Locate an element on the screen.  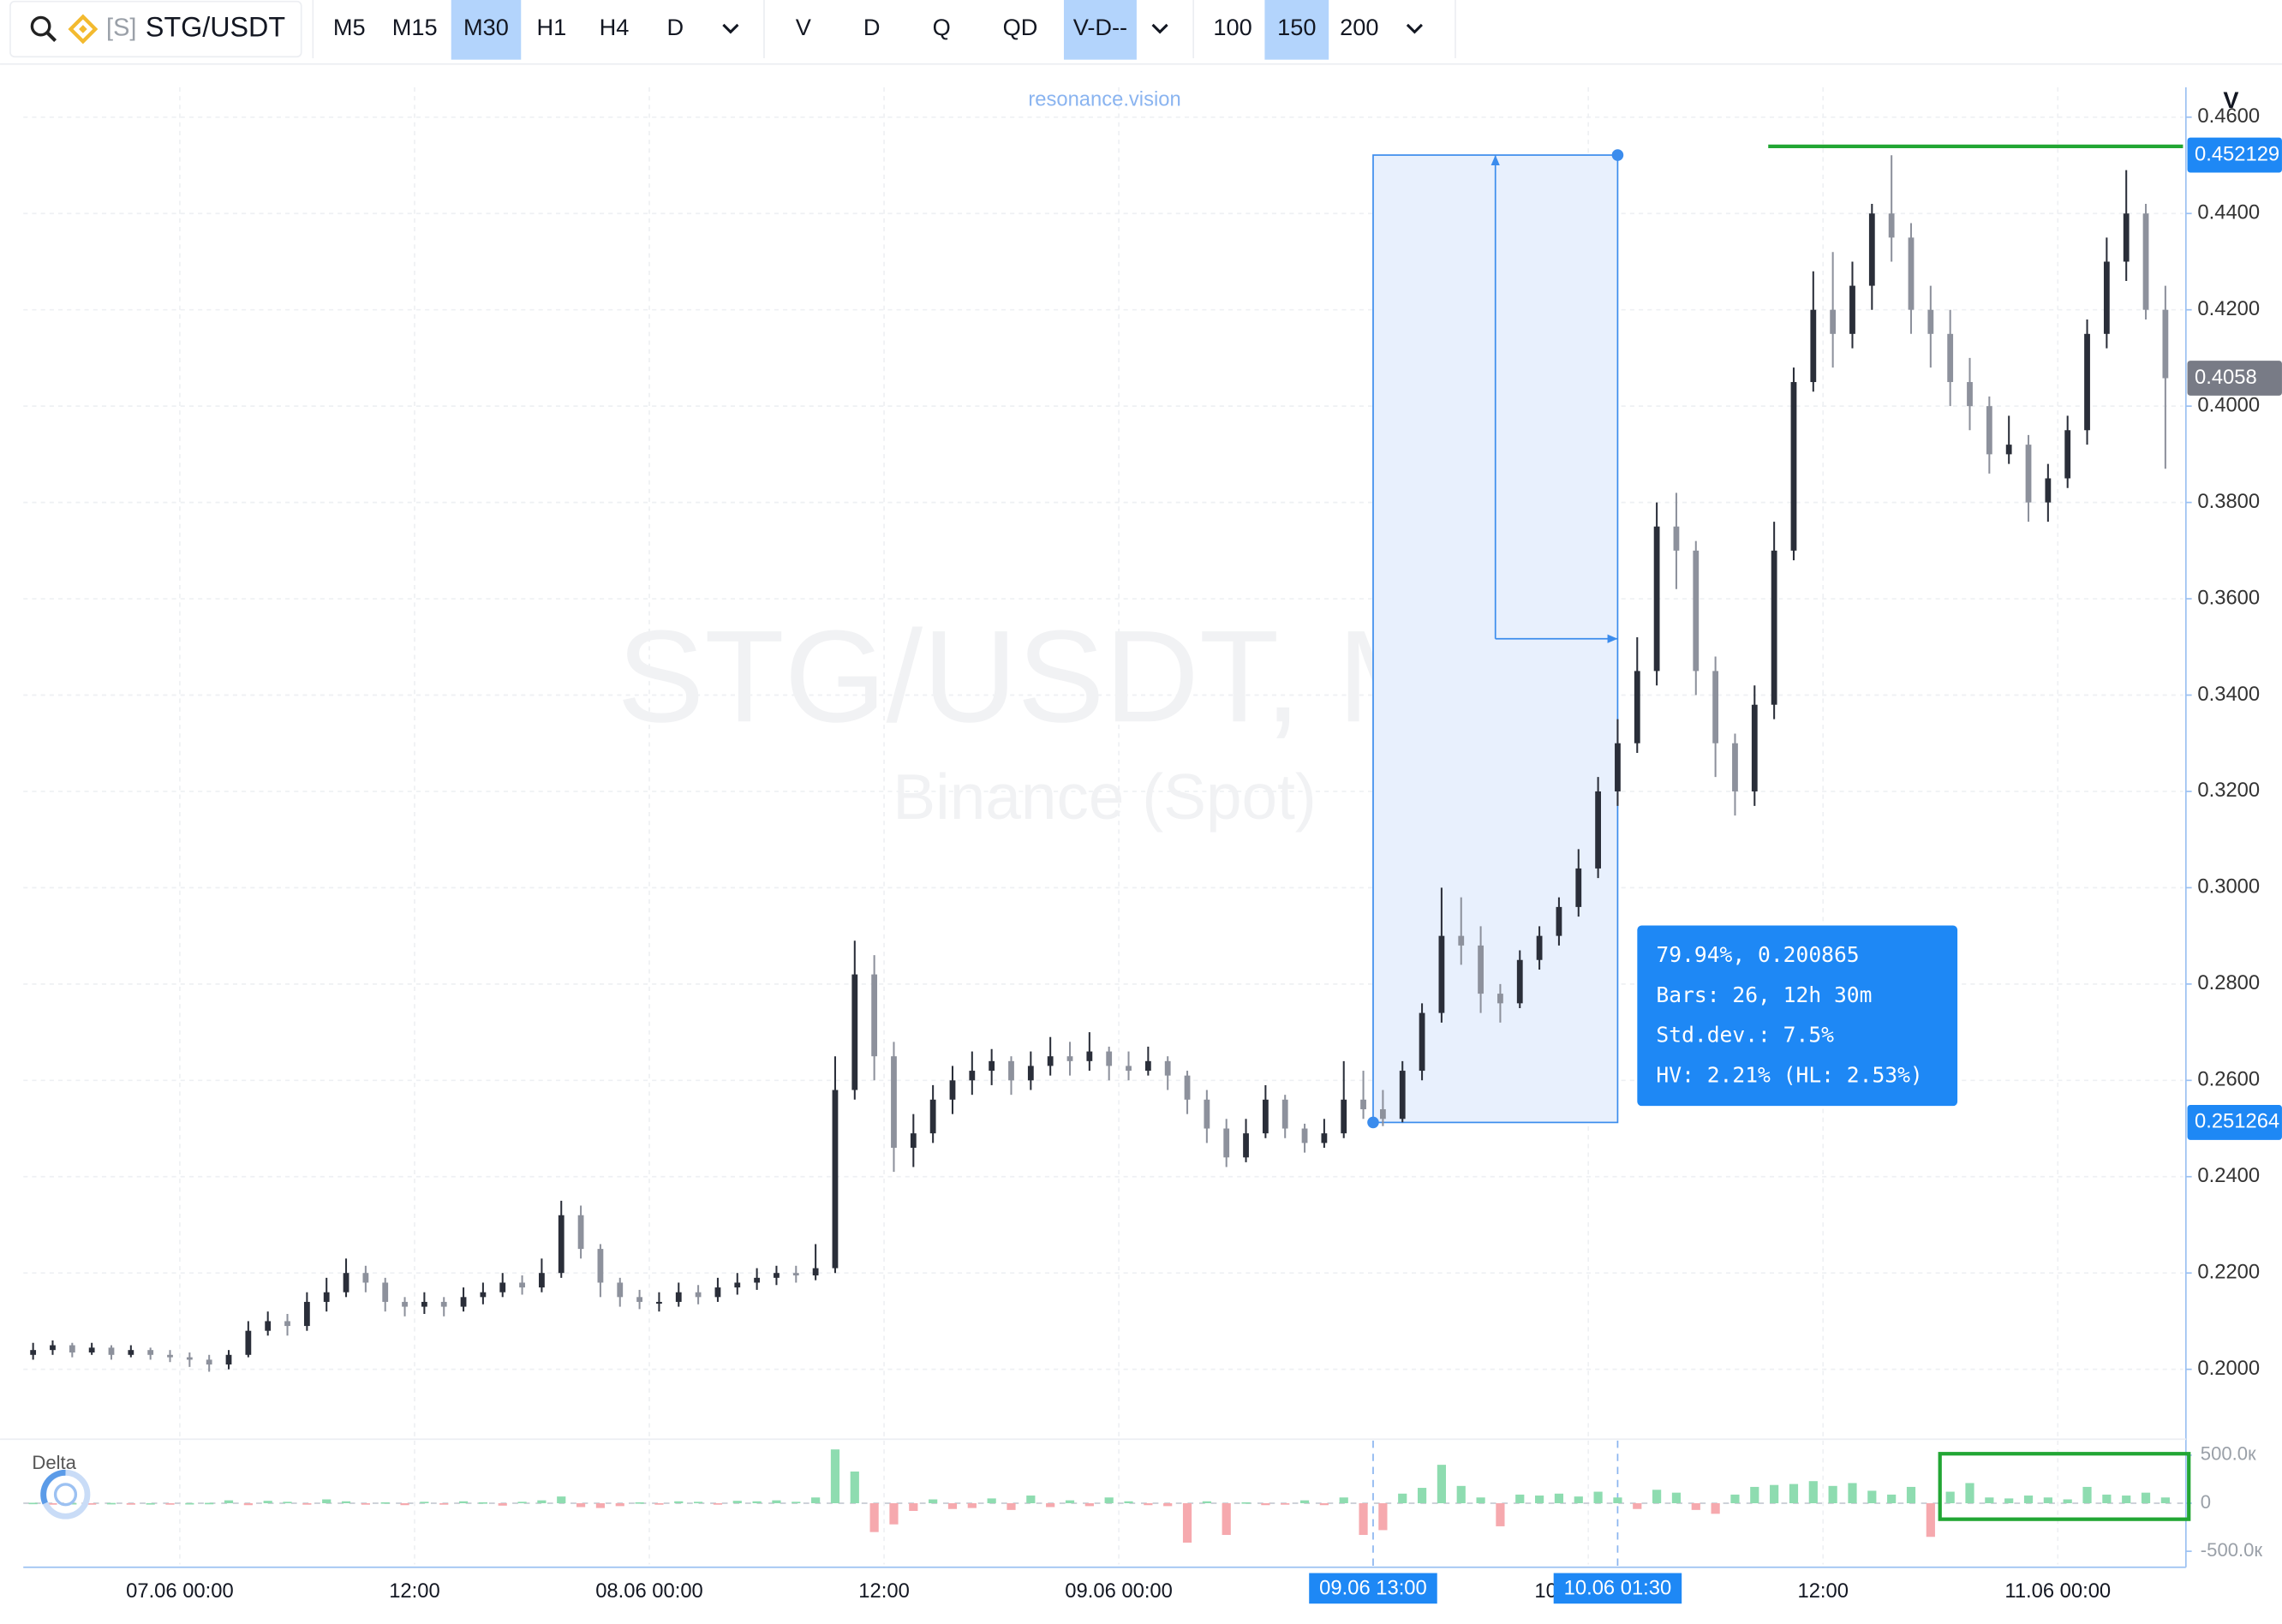
search-icon is located at coordinates (40, 26).